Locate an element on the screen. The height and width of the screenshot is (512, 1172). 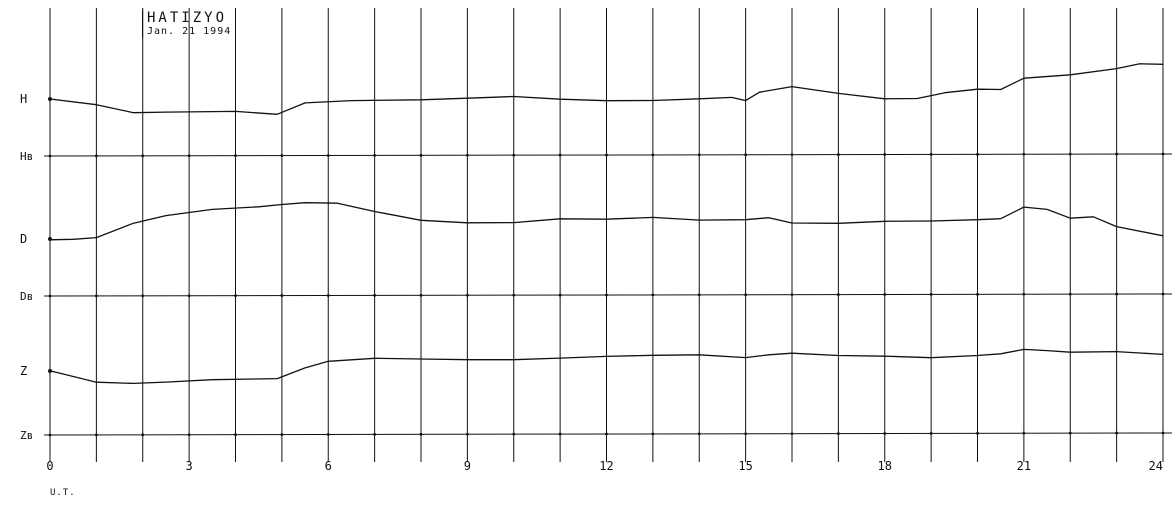
series-line-H is located at coordinates (606, 89).